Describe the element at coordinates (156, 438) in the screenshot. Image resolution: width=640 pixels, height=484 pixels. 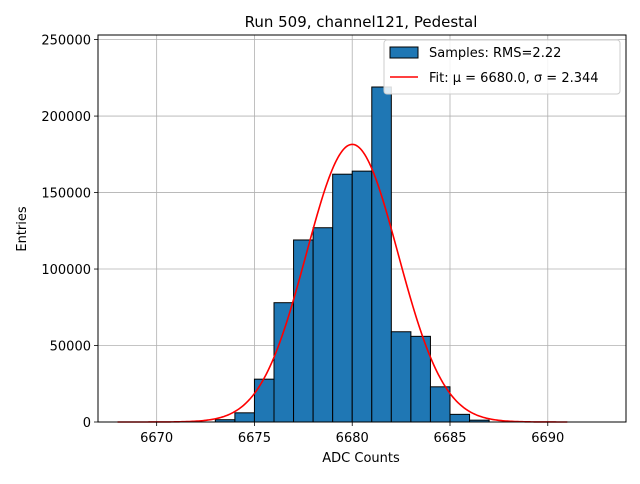
I see `x-tick-label: 6670` at that location.